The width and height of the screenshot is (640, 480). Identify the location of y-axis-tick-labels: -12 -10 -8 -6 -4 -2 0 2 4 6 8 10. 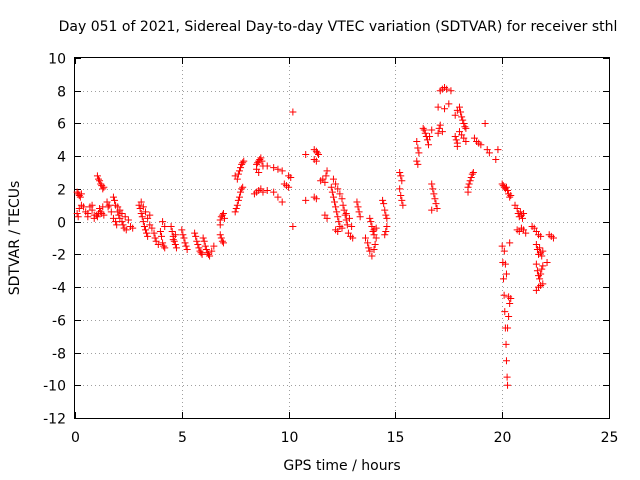
(54, 240).